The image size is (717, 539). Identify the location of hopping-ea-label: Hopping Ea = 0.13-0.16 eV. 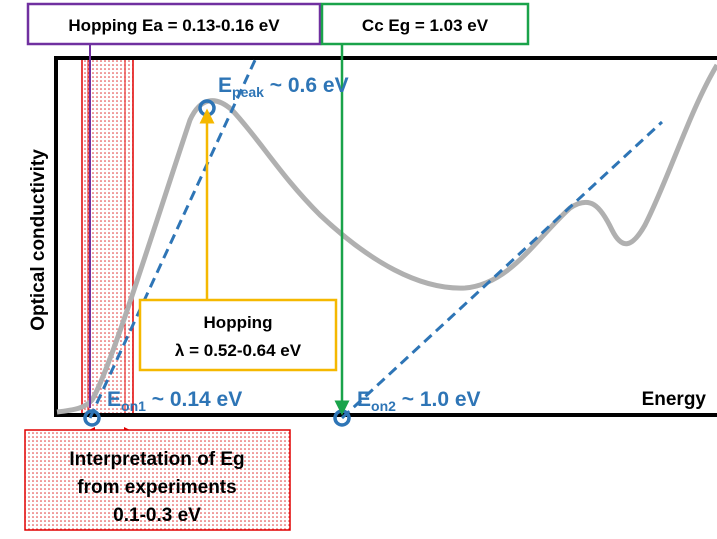
(174, 25).